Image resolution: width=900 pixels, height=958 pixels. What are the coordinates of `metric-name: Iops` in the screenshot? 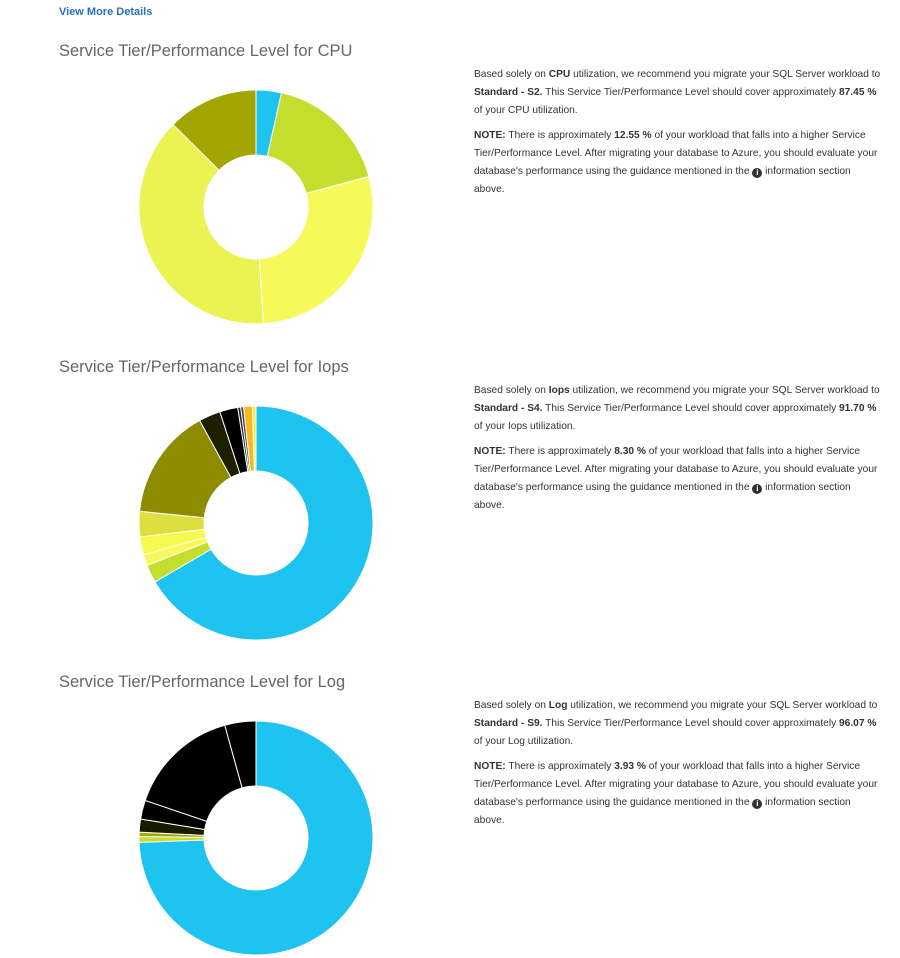 It's located at (559, 390).